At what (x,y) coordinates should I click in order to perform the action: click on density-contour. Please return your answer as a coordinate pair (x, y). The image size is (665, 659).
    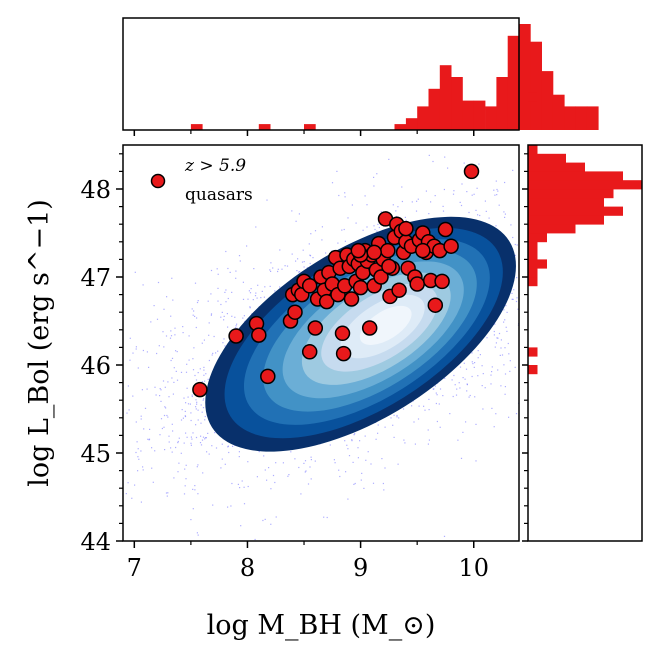
    Looking at the image, I should click on (385, 325).